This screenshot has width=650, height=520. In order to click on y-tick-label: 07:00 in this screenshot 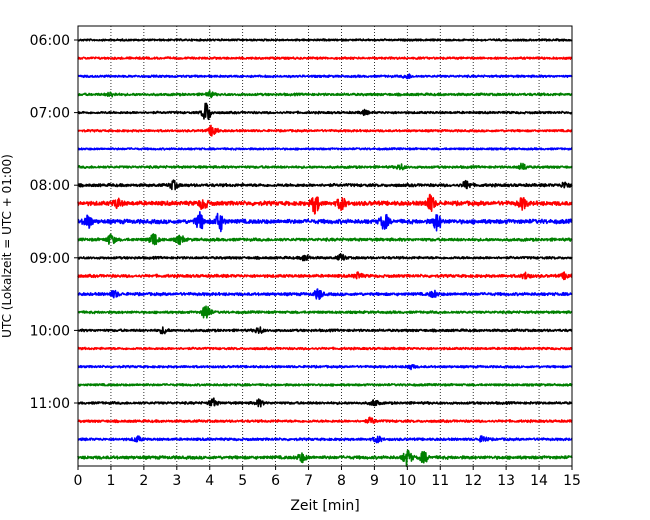, I will do `click(50, 114)`.